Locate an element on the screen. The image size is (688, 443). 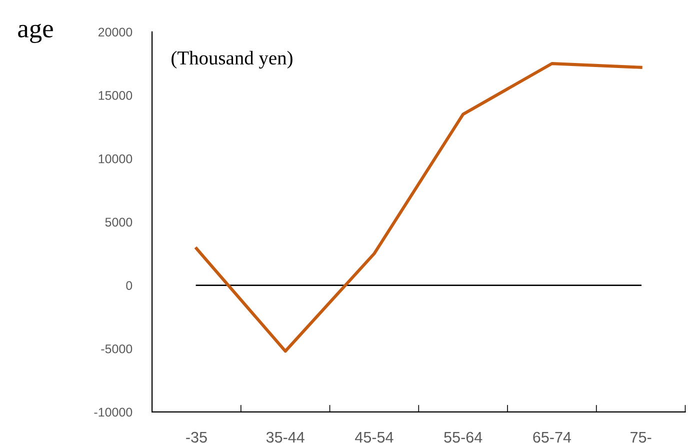
y-tick-label: -5000 is located at coordinates (116, 349).